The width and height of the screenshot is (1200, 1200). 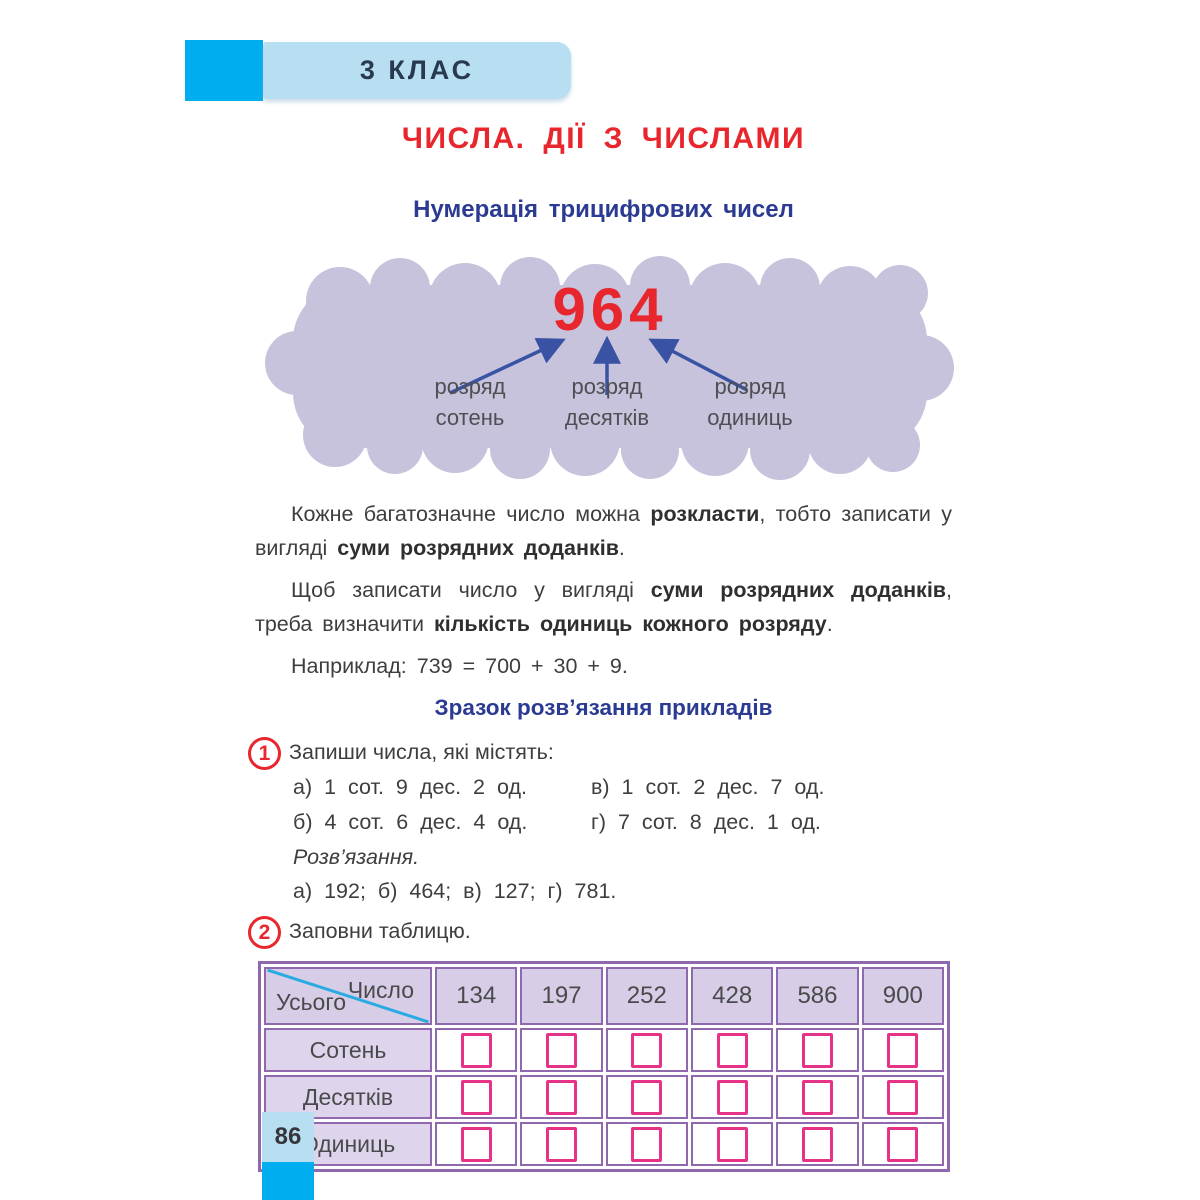 I want to click on sample-solutions-heading: Зразок розв’язання прикладів, so click(x=603, y=707).